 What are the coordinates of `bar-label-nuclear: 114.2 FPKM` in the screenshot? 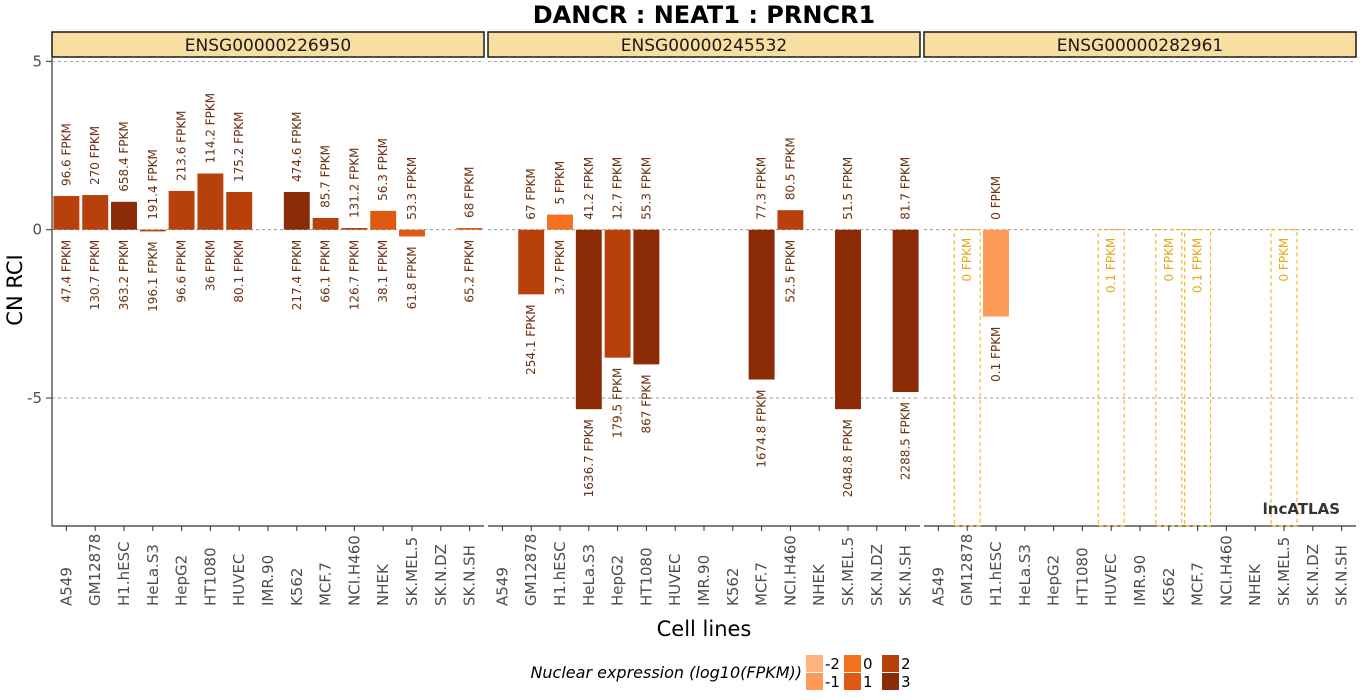 It's located at (210, 128).